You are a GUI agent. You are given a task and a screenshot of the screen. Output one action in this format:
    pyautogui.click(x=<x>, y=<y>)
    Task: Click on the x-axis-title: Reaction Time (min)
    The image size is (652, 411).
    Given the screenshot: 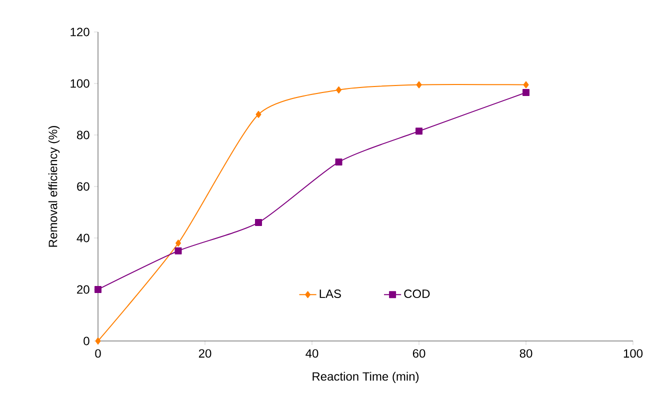 What is the action you would take?
    pyautogui.click(x=365, y=378)
    